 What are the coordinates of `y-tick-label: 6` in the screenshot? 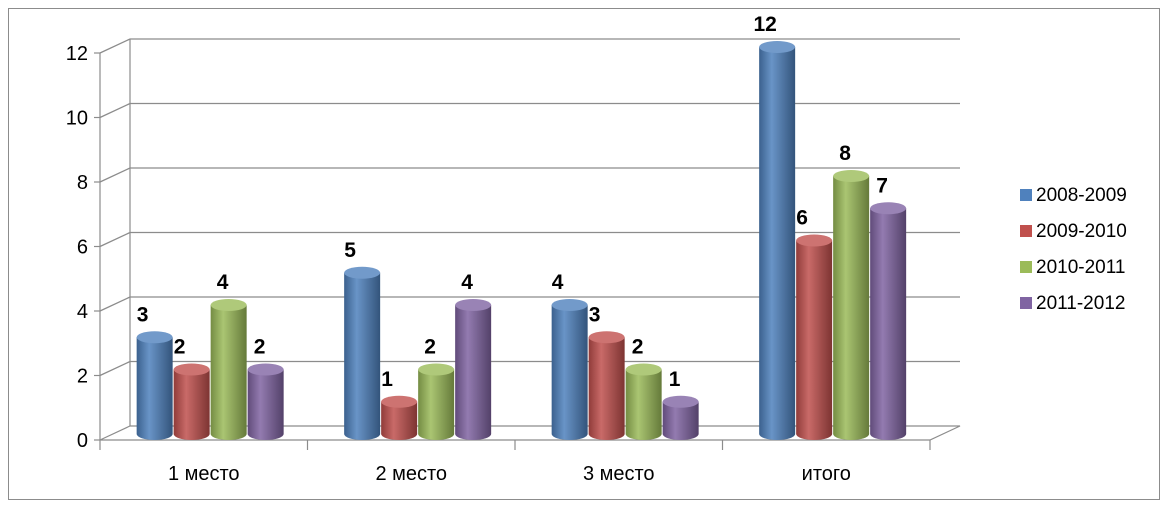 It's located at (82, 248).